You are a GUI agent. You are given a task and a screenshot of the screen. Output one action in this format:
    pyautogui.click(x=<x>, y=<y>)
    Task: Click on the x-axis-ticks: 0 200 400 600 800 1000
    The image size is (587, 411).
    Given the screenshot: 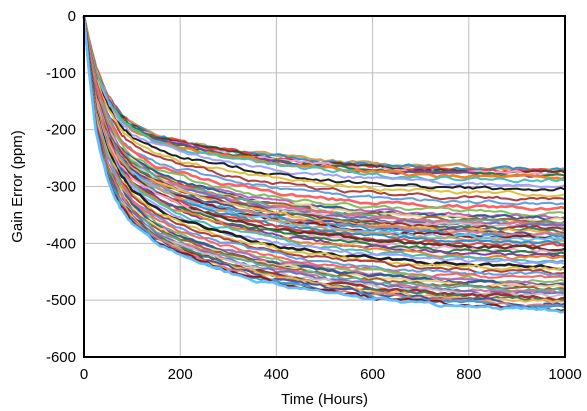 What is the action you would take?
    pyautogui.click(x=331, y=374)
    